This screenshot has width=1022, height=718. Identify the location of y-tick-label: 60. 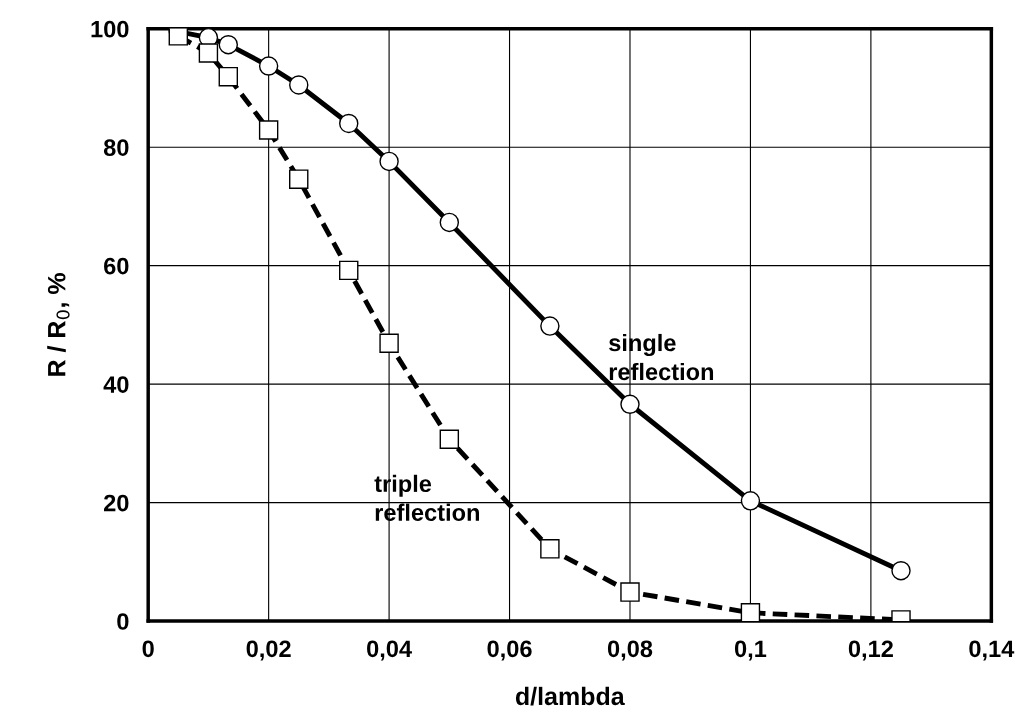
(116, 266).